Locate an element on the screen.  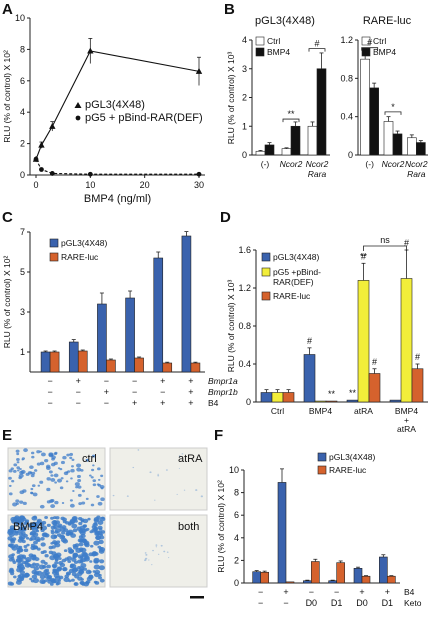
chart-b2-y-tick-label: 0 is located at coordinates (350, 155).